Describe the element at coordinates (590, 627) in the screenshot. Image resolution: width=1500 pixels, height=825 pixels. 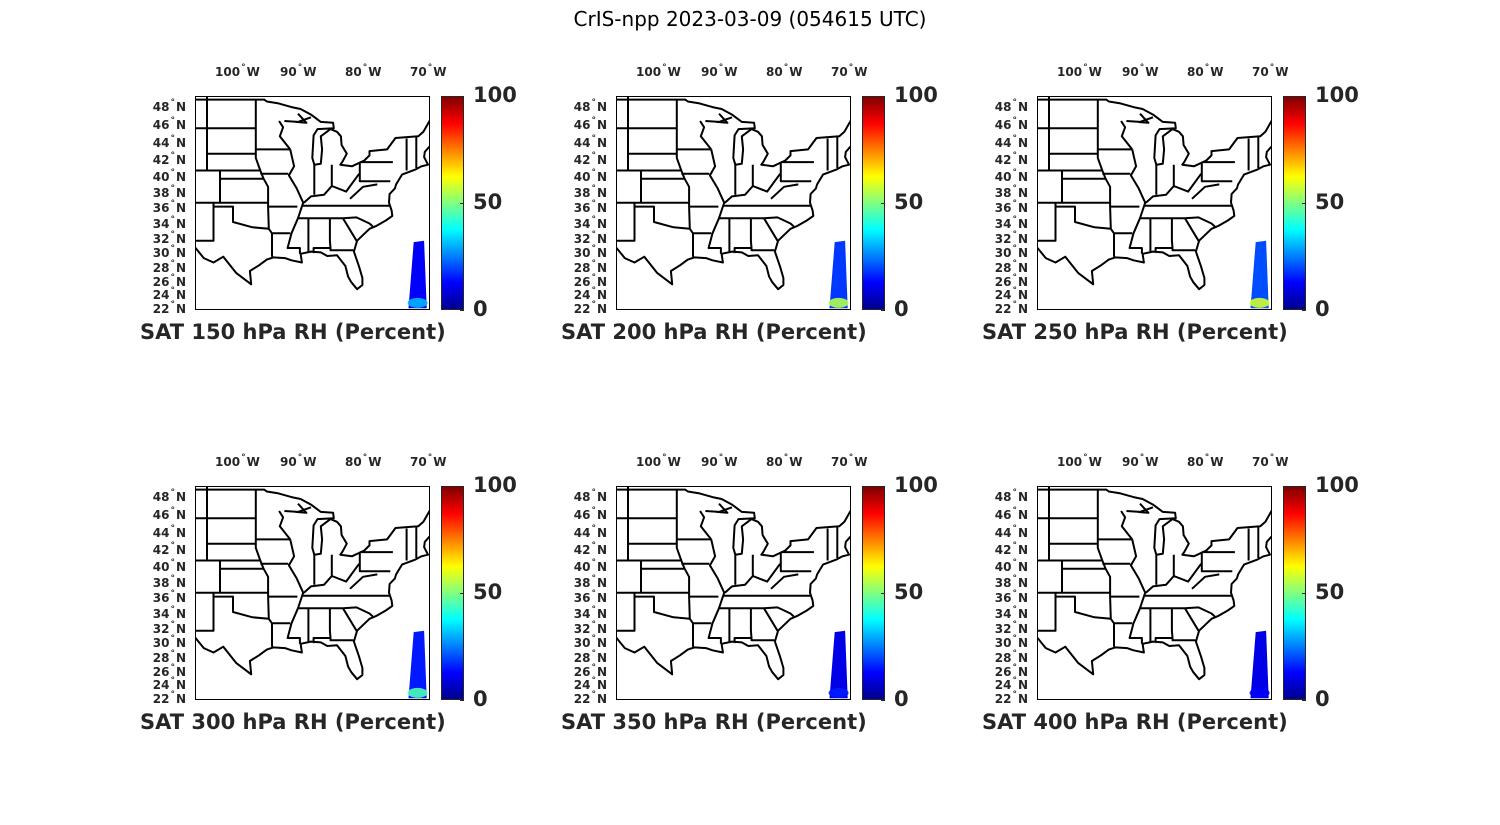
I see `lat-tick-label: 32°N` at that location.